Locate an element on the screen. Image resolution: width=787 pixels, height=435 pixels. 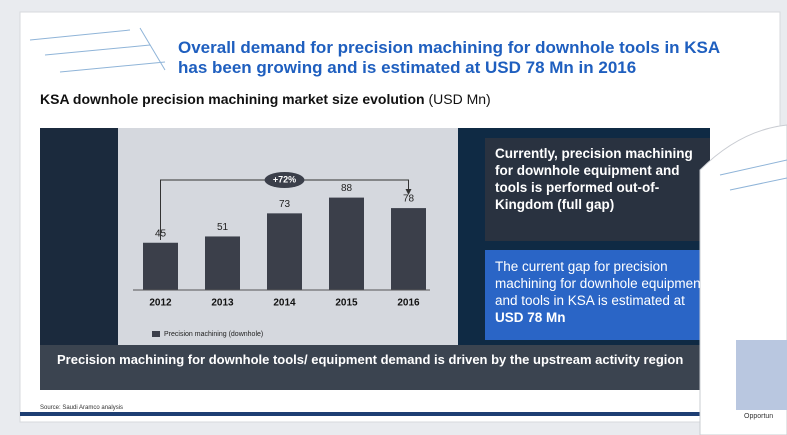
growth-badge is located at coordinates (284, 180).